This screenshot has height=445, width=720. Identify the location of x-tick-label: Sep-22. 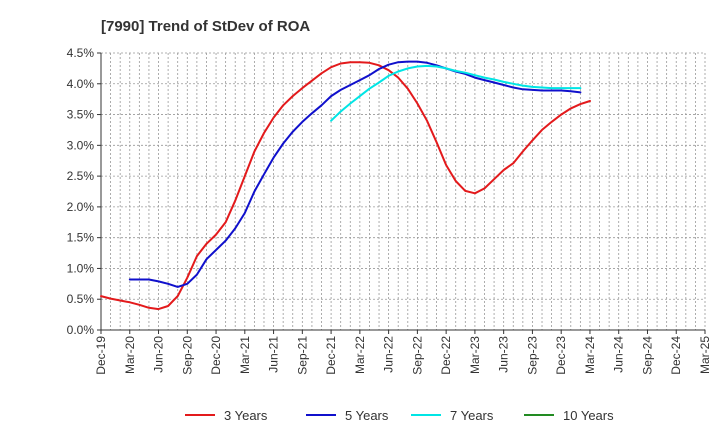
(417, 355).